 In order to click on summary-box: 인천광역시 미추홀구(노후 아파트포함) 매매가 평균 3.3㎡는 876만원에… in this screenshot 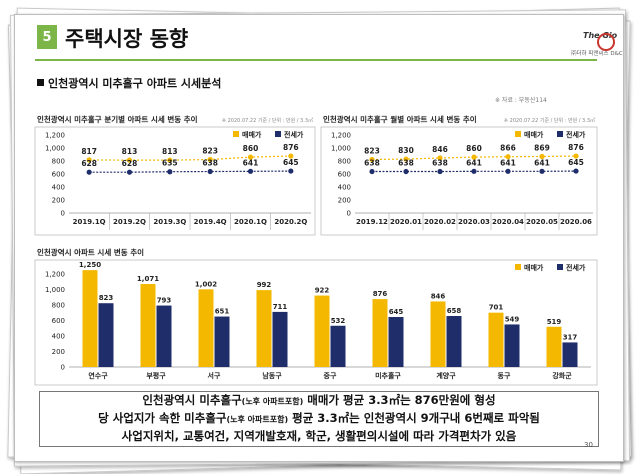, I will do `click(319, 419)`.